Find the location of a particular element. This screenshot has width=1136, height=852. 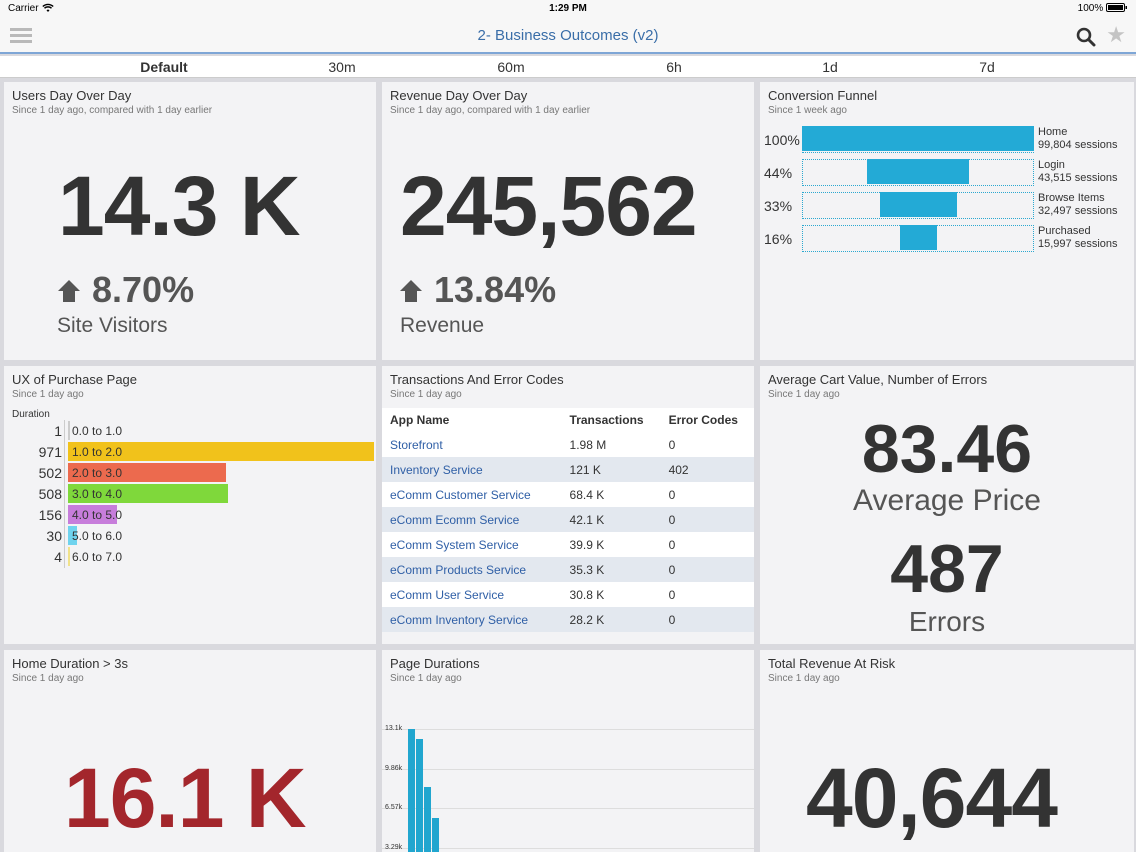

funnel-step-name: Home is located at coordinates (1053, 132).